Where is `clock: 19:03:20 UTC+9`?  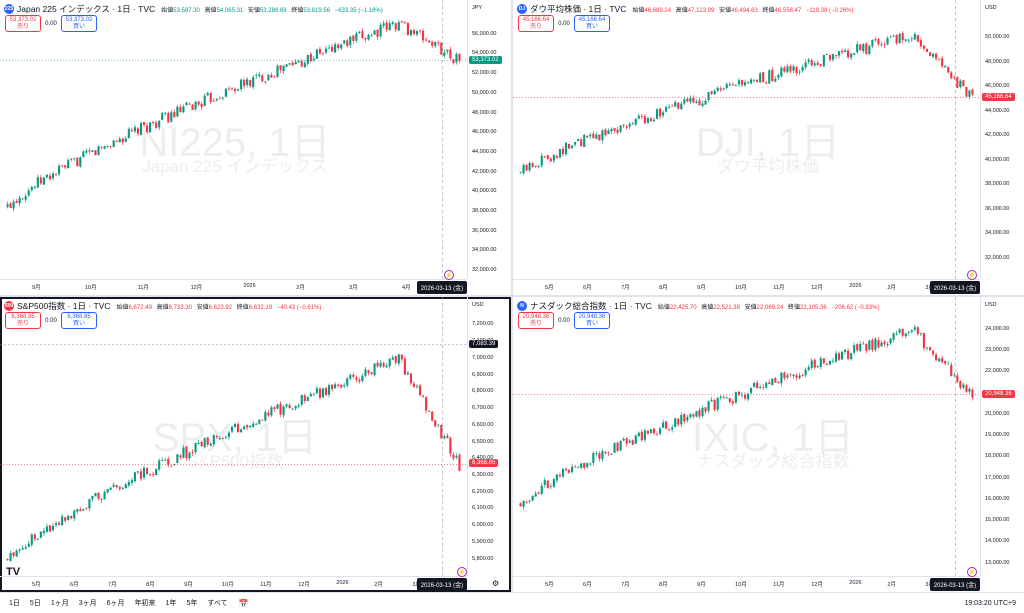 clock: 19:03:20 UTC+9 is located at coordinates (990, 603).